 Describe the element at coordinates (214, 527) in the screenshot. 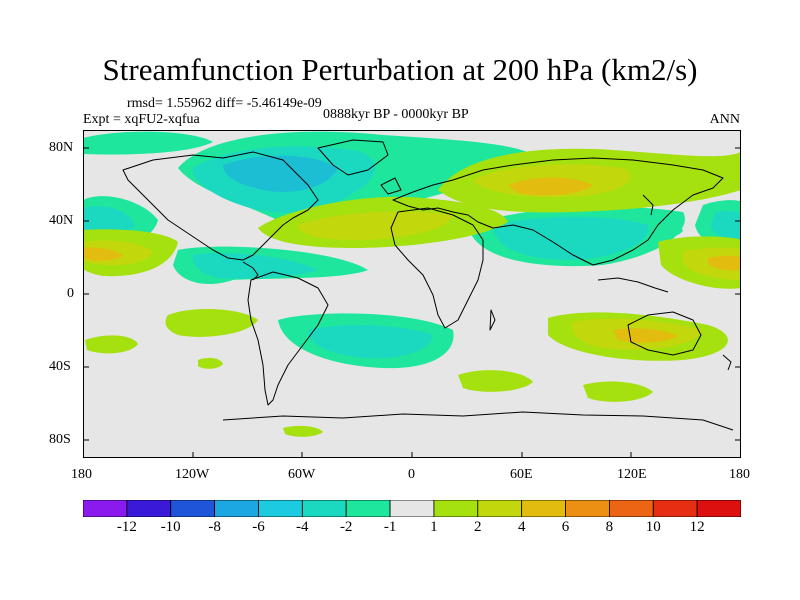

I see `colorbar-label: -8` at that location.